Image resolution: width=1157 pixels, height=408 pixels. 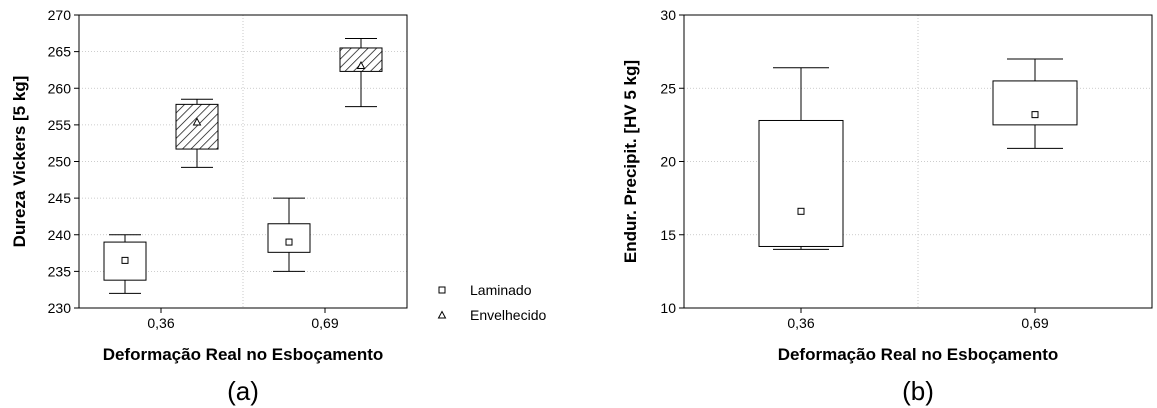 I want to click on y-tick-label: 230, so click(x=60, y=308).